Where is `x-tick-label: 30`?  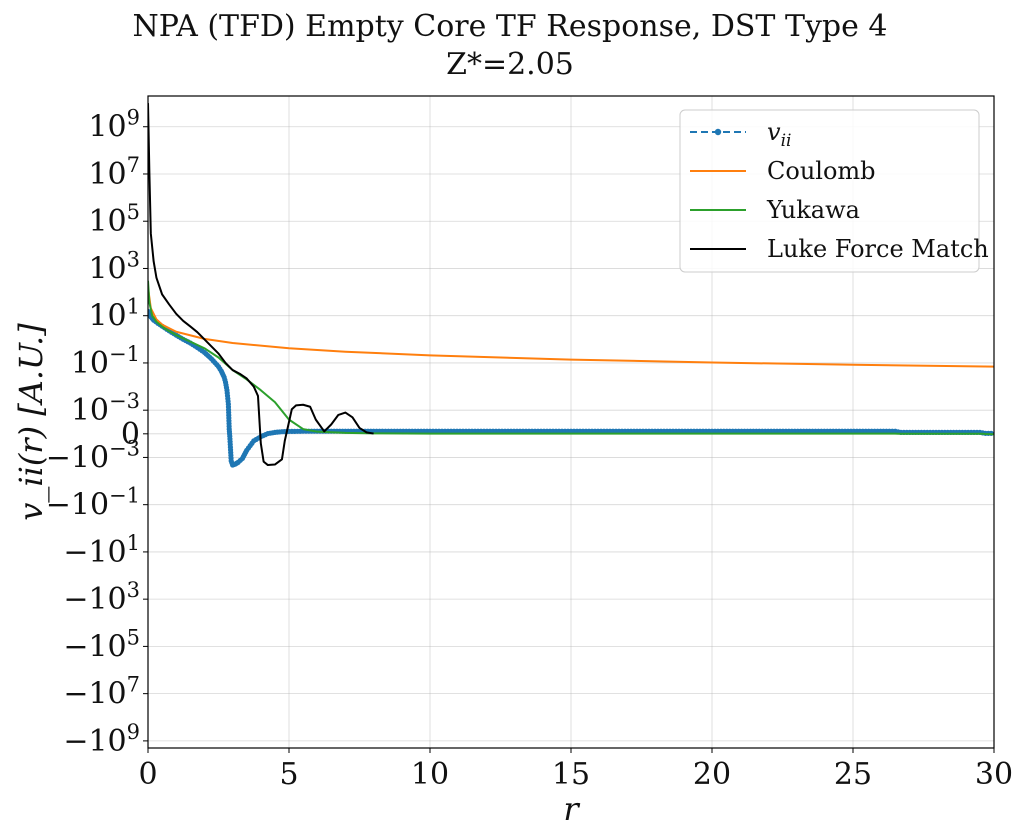
x-tick-label: 30 is located at coordinates (994, 774).